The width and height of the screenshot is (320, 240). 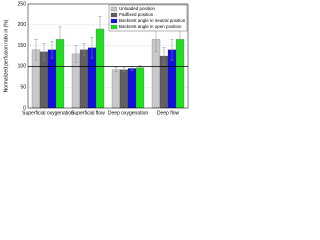 I want to click on legend-label: Unloaded position, so click(x=137, y=8).